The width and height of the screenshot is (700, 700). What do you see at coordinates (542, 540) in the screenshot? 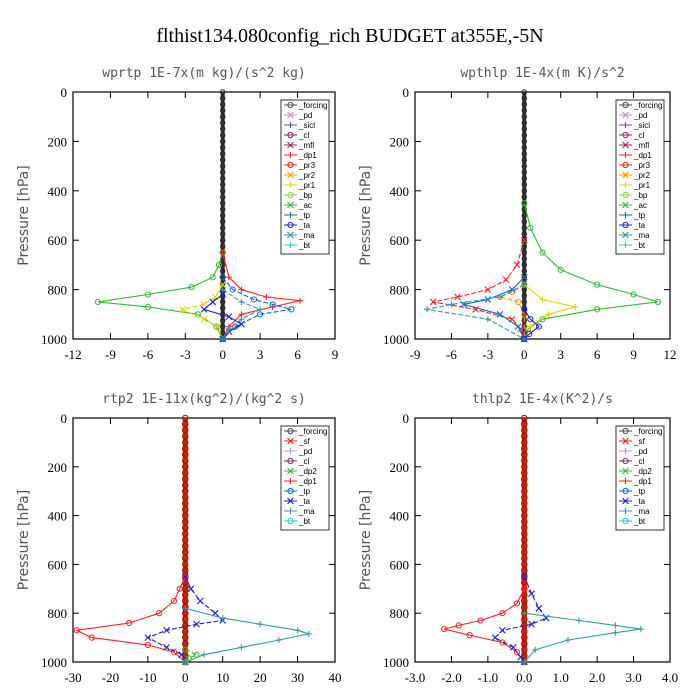
I see `plot-frame` at bounding box center [542, 540].